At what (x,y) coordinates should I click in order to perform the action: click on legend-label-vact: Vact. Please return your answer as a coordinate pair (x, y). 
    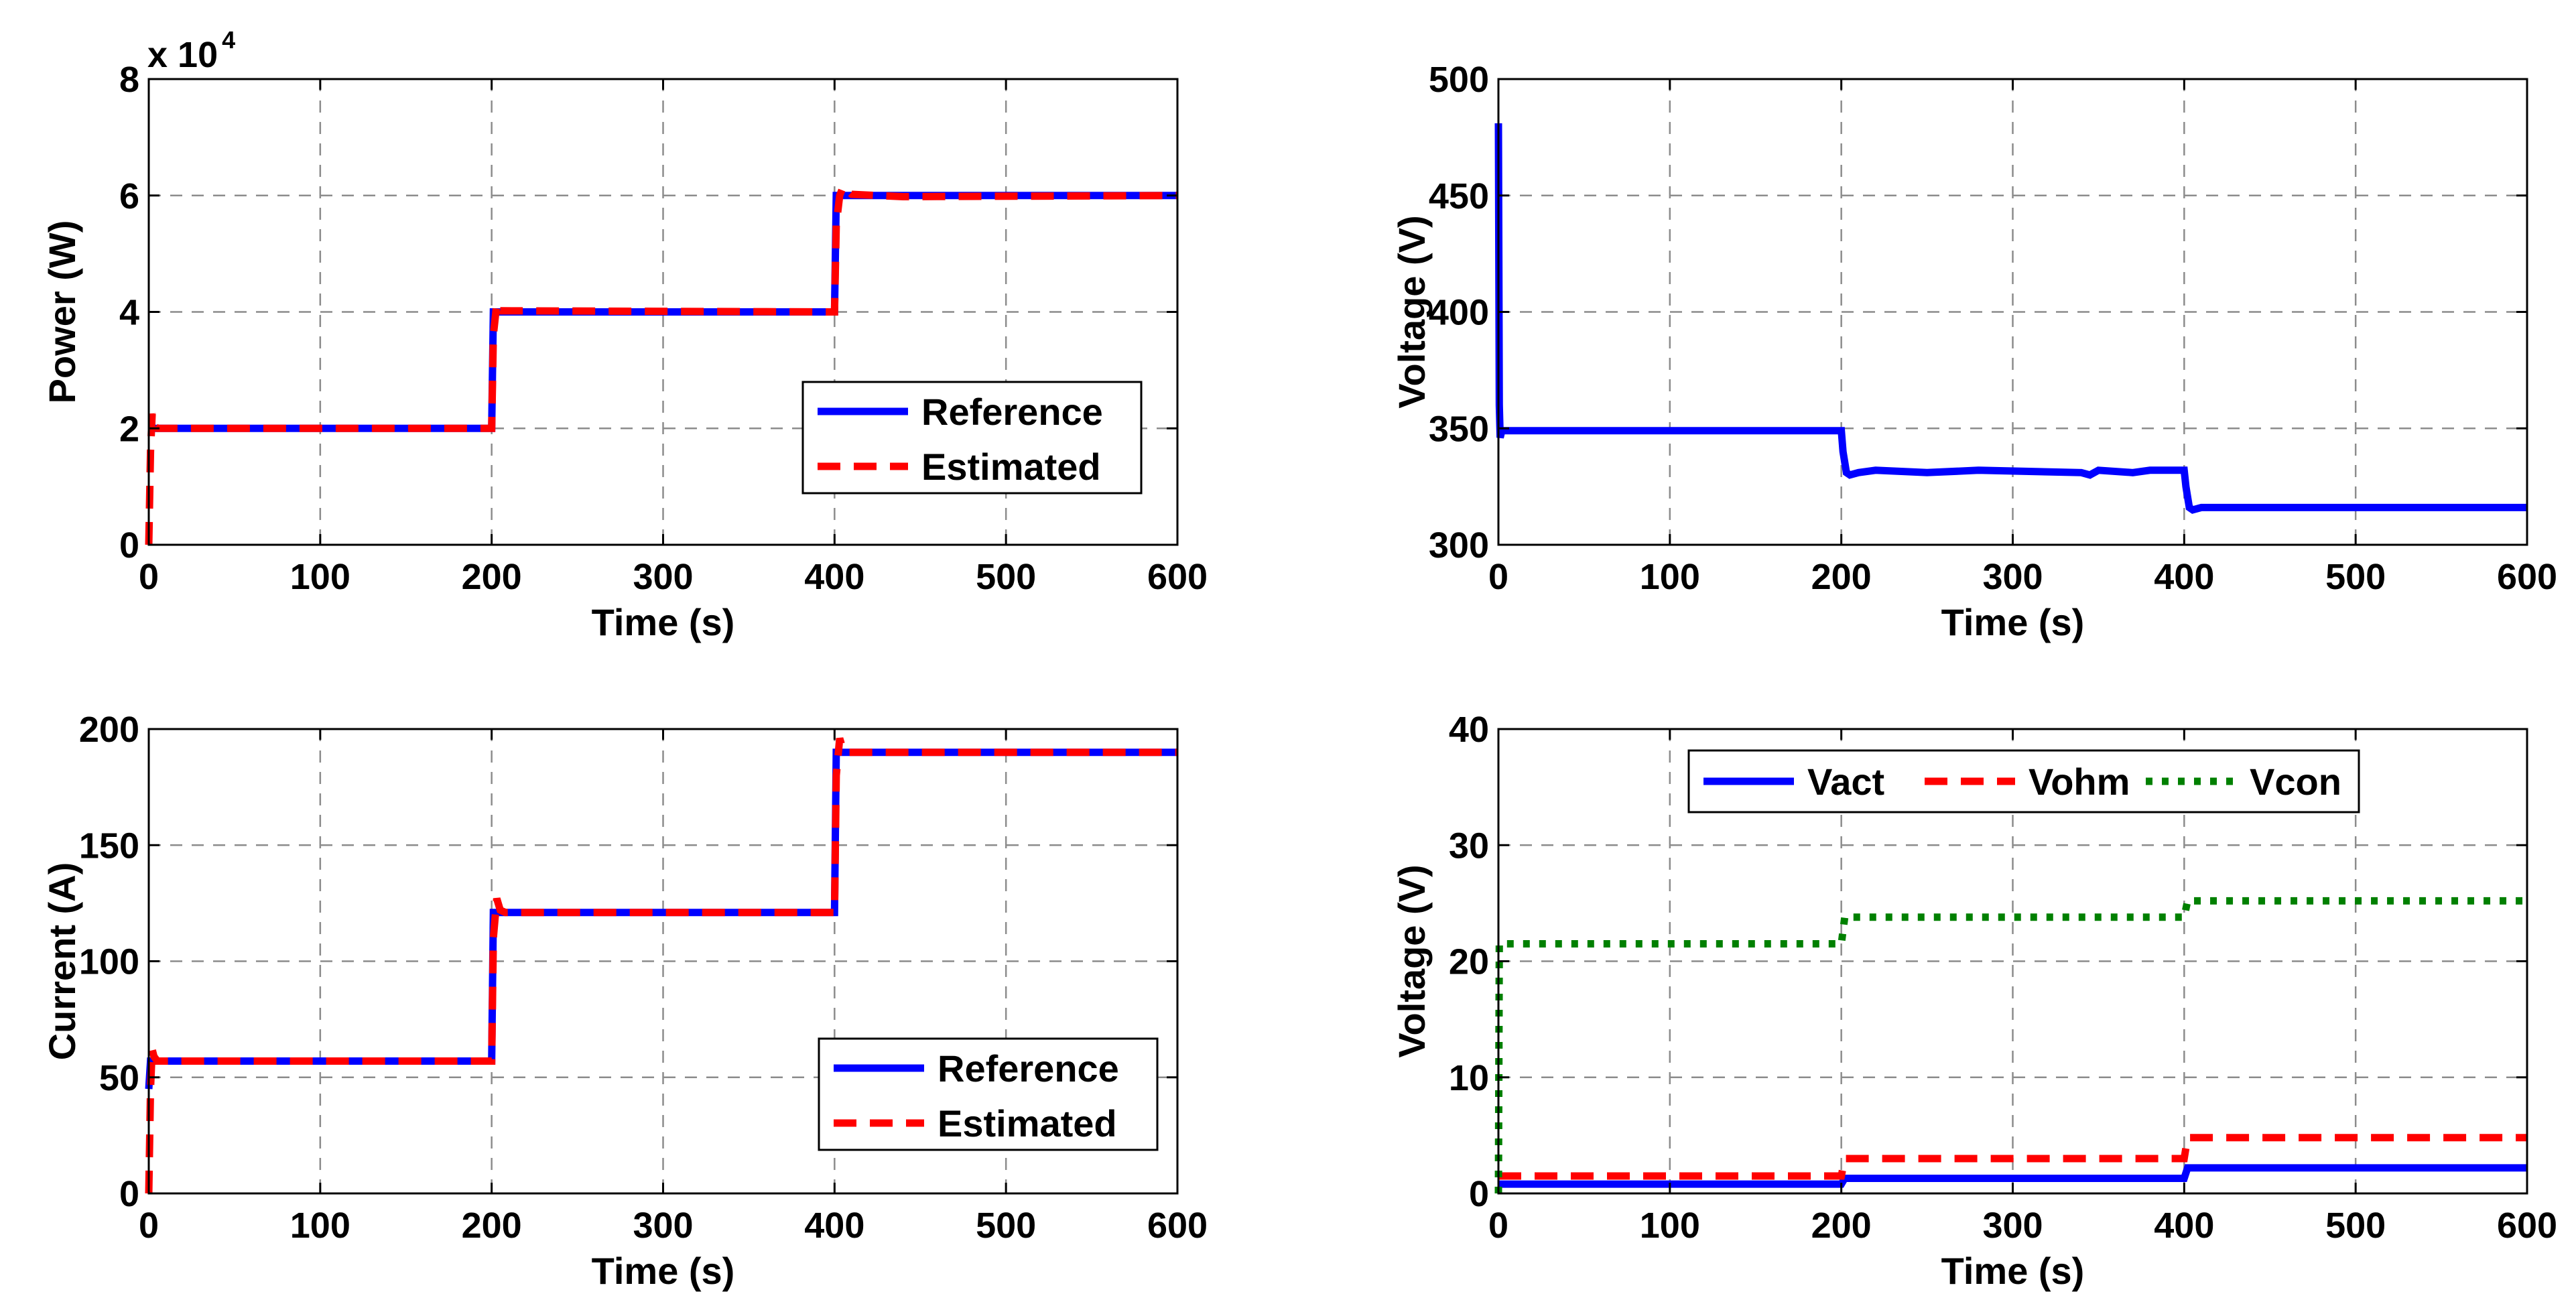
    Looking at the image, I should click on (1845, 782).